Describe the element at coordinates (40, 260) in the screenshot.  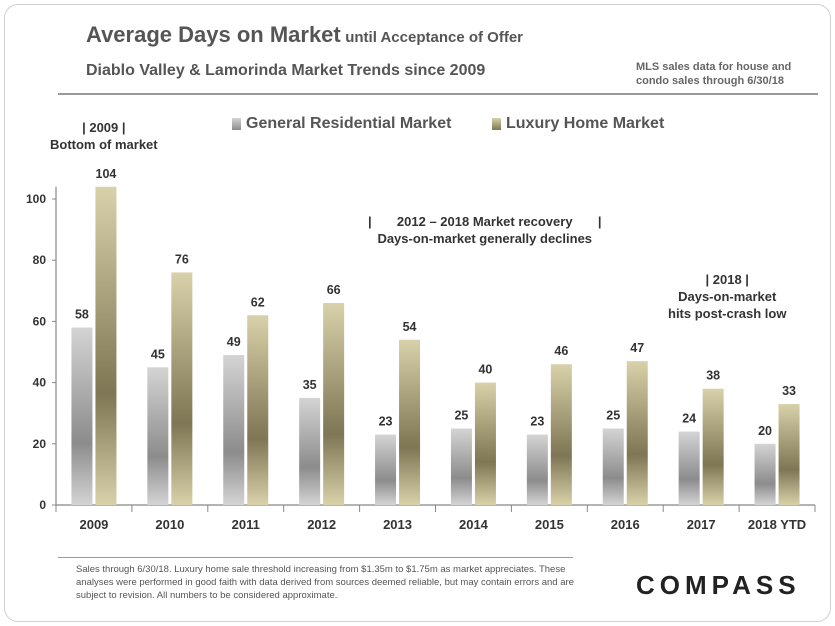
I see `y-tick-label: 80` at that location.